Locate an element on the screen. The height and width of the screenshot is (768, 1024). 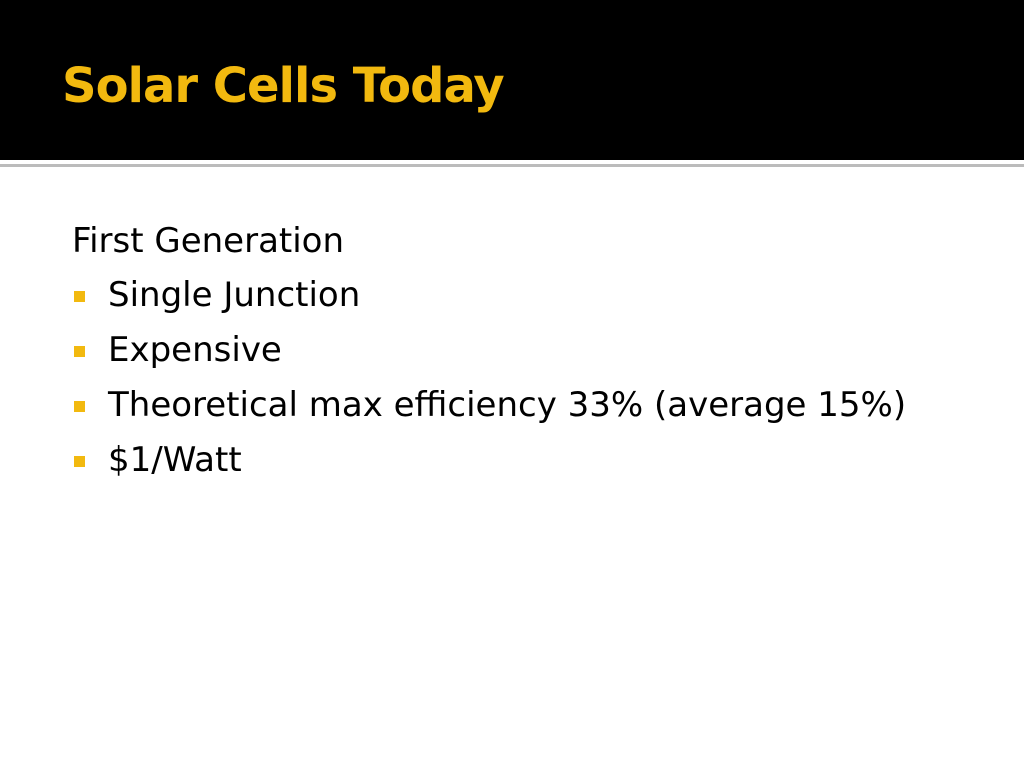
bullet-item: $1/Watt is located at coordinates (489, 460).